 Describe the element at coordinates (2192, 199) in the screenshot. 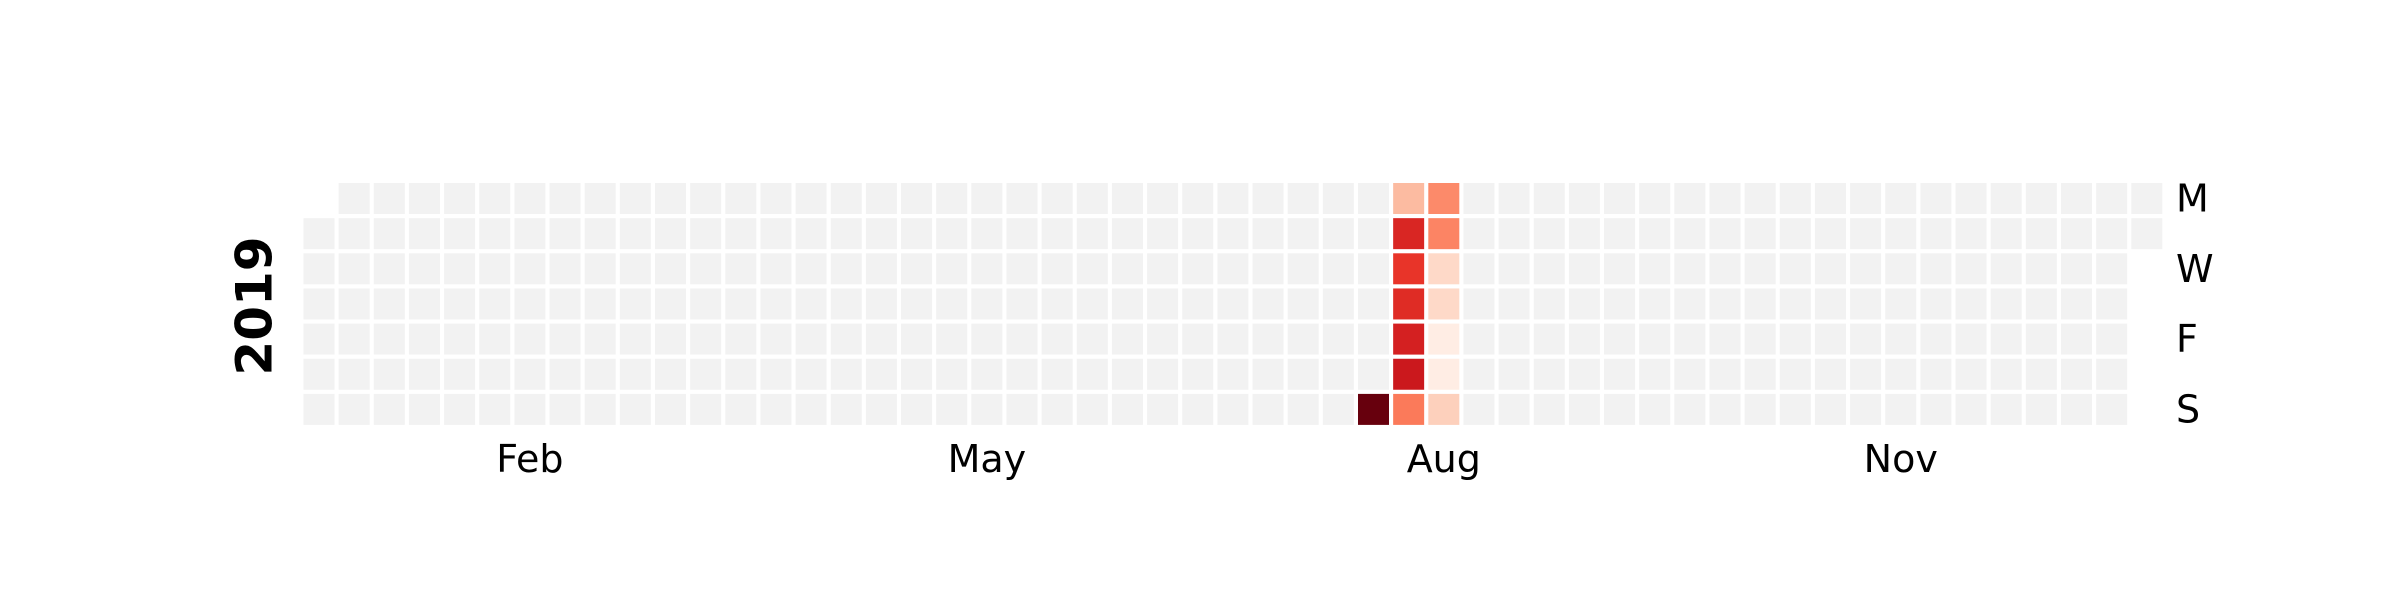

I see `day-label: M` at that location.